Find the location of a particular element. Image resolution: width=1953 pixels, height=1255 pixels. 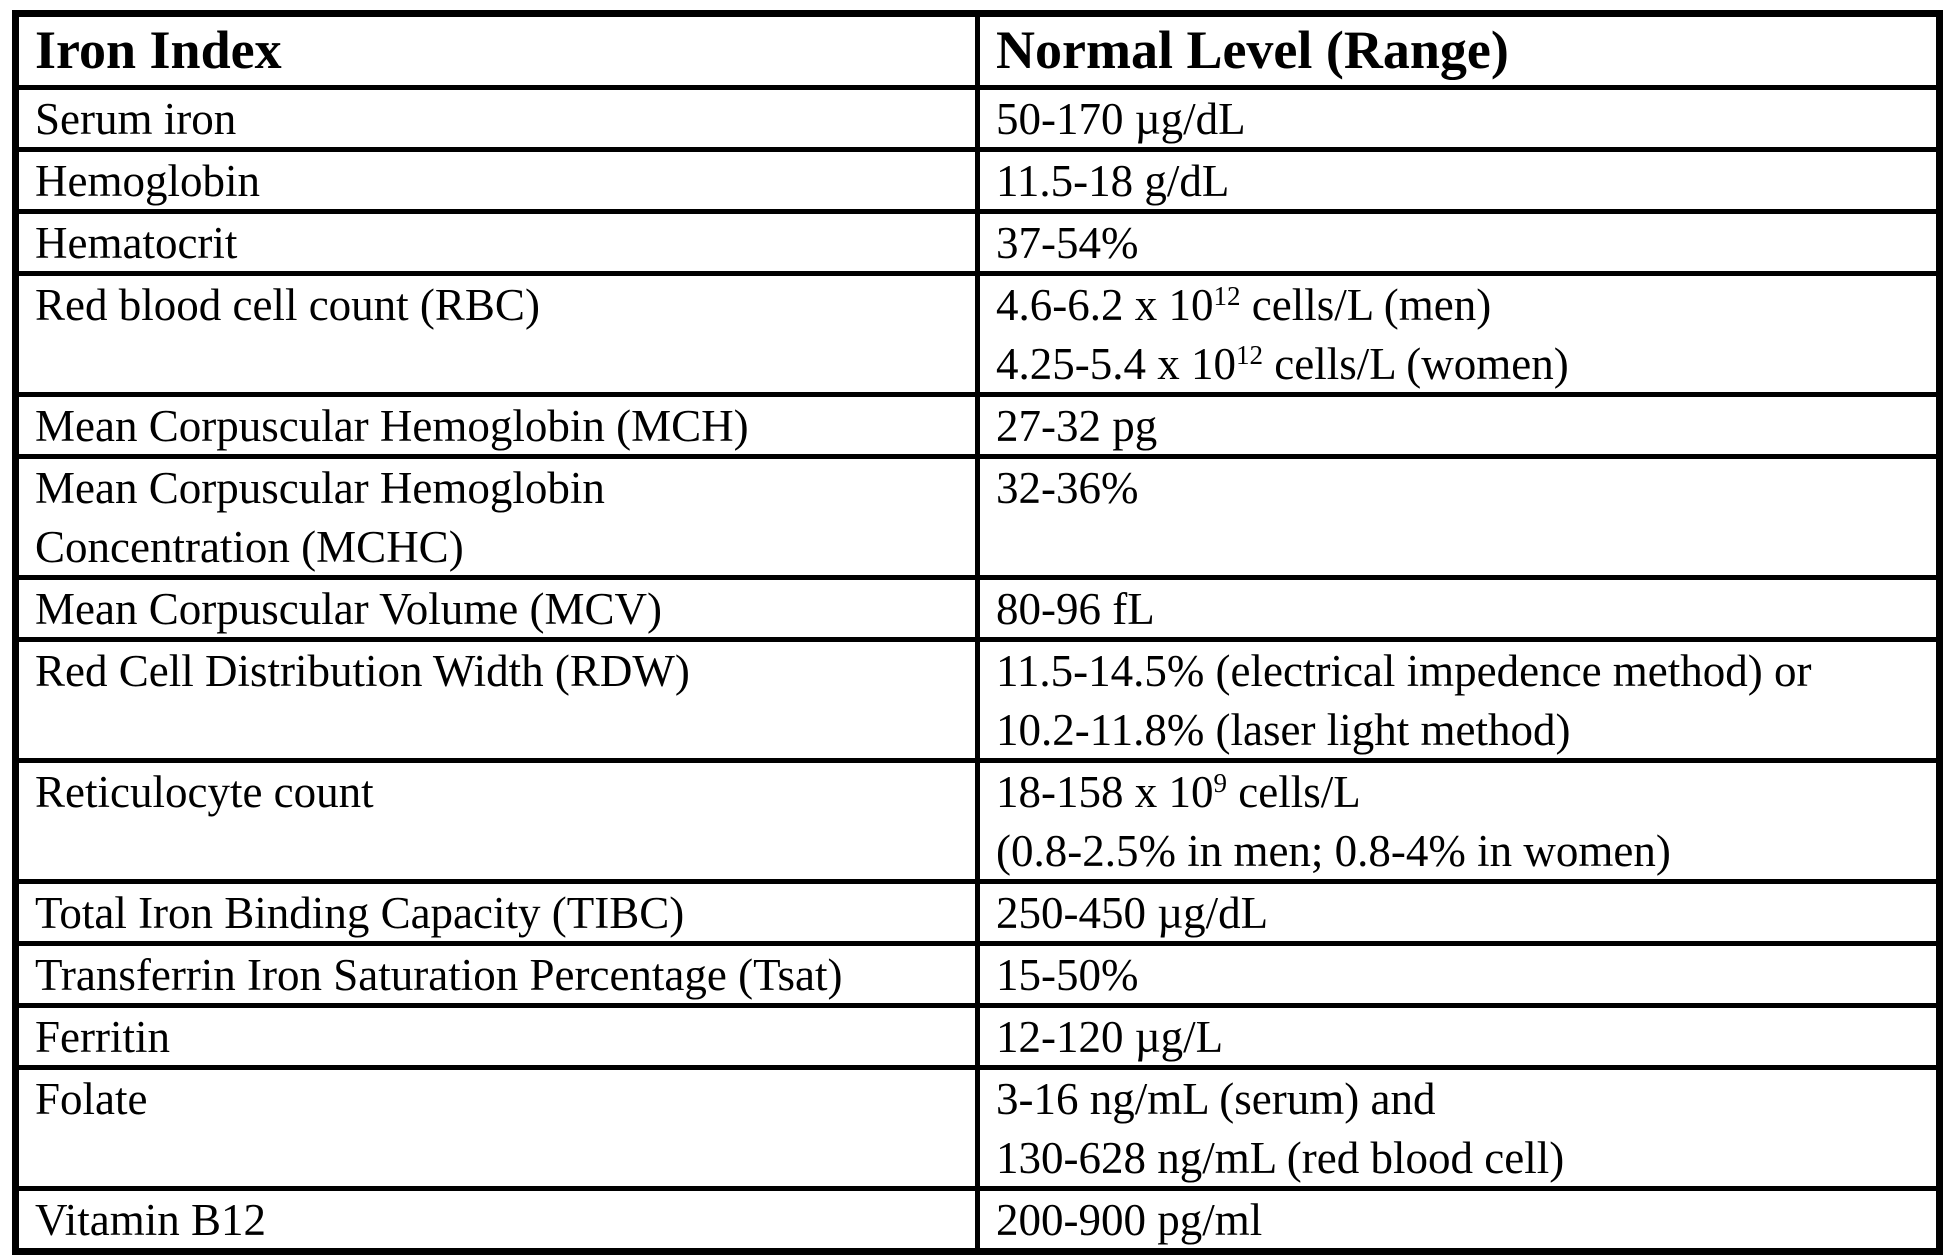

table-row: Hematocrit 37-54% is located at coordinates (977, 242).